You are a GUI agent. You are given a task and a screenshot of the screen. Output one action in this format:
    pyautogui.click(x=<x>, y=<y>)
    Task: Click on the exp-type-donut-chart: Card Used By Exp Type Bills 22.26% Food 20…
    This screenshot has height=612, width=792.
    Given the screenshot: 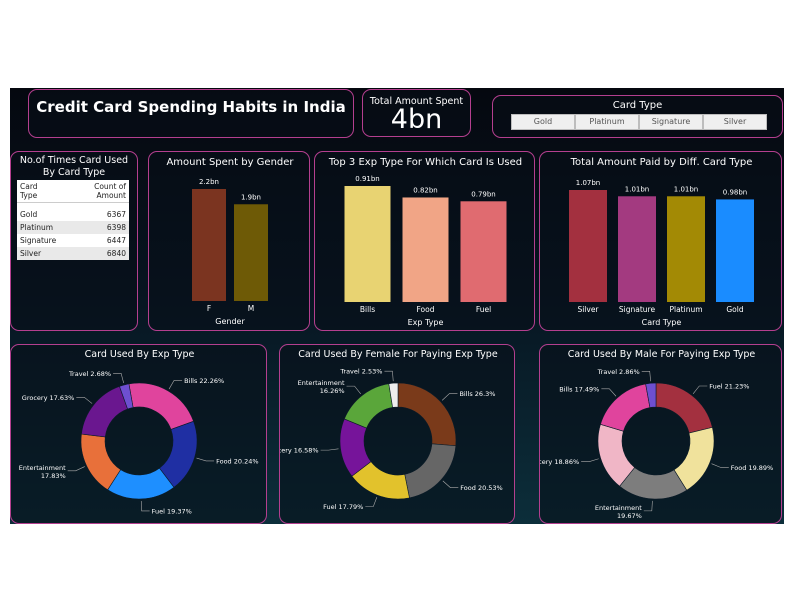 What is the action you would take?
    pyautogui.click(x=139, y=432)
    